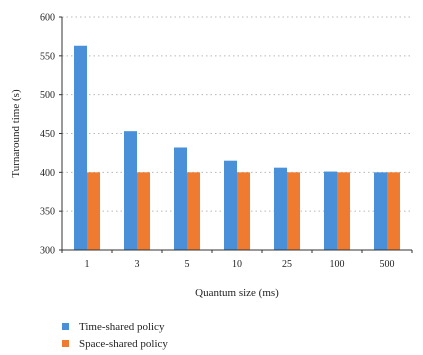  Describe the element at coordinates (237, 264) in the screenshot. I see `x-tick-label: 10` at that location.